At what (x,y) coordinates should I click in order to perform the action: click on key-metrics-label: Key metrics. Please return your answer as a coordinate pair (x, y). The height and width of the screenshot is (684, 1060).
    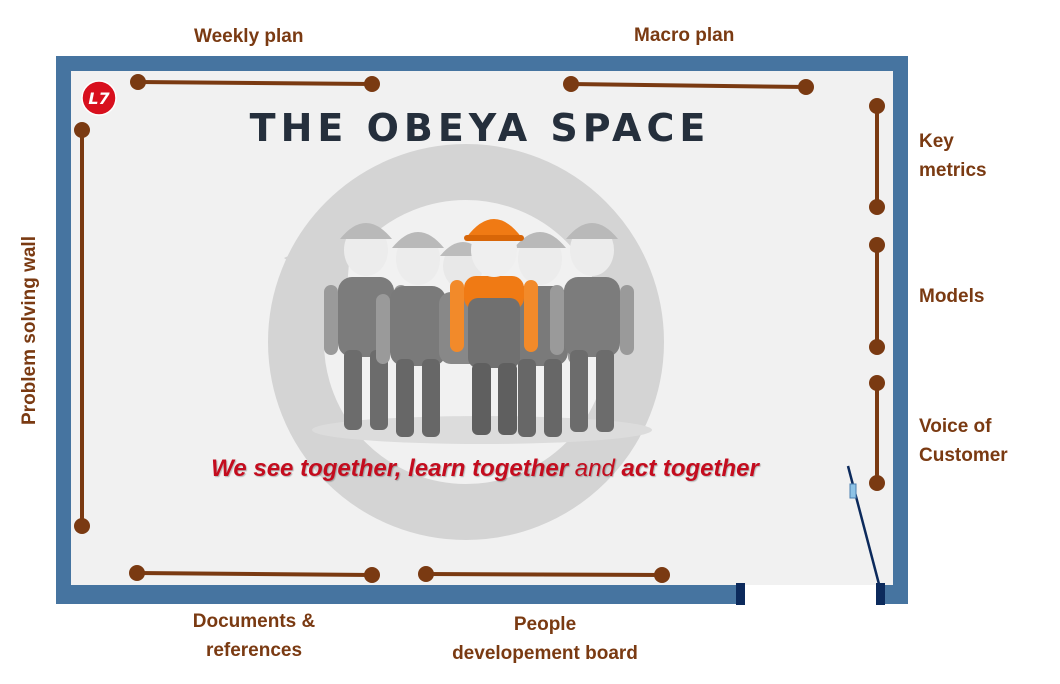
    Looking at the image, I should click on (953, 156).